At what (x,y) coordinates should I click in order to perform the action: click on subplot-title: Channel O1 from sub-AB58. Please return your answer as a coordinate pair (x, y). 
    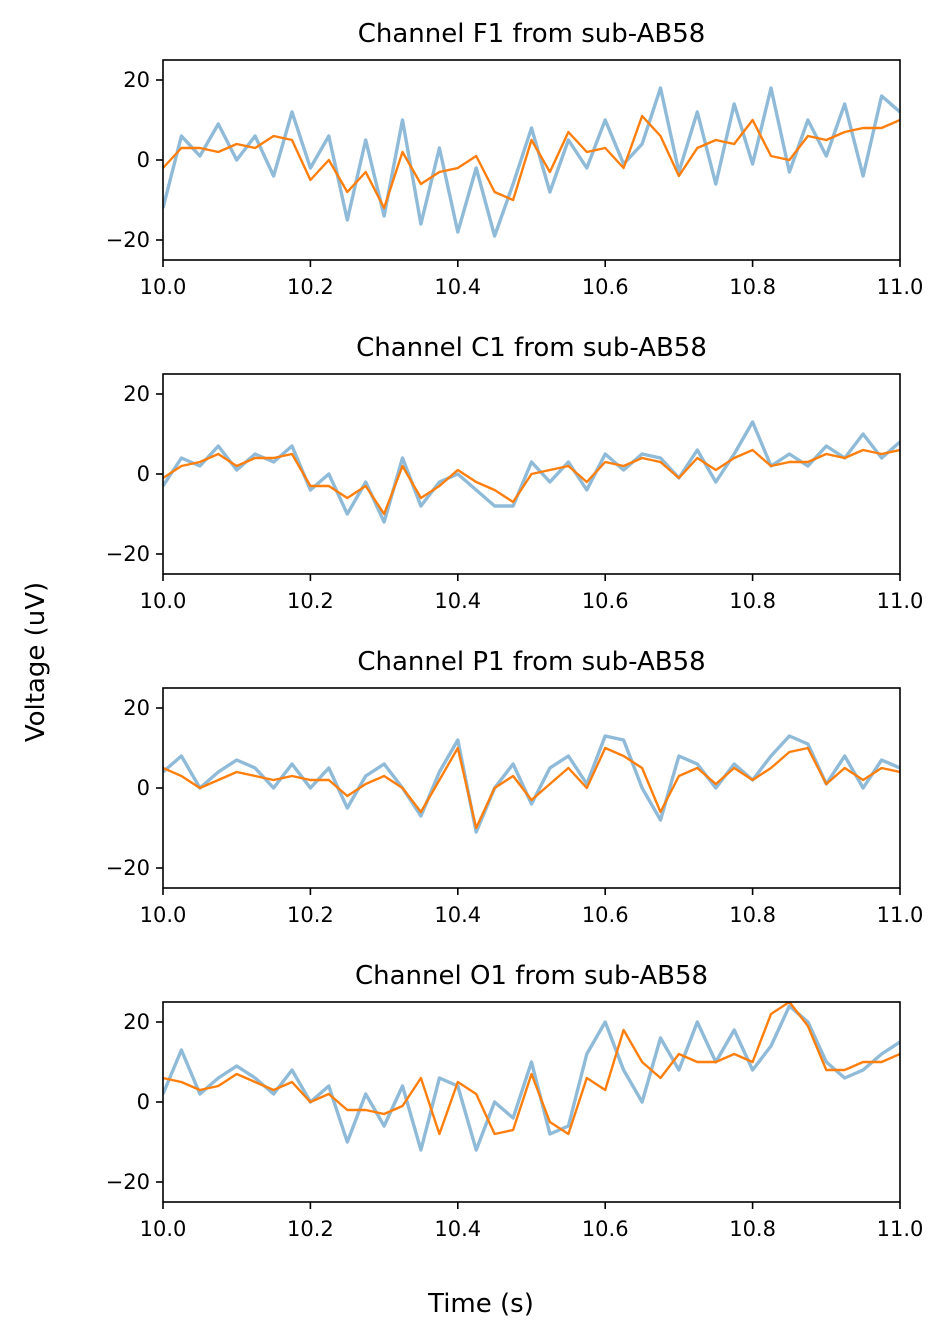
    Looking at the image, I should click on (531, 976).